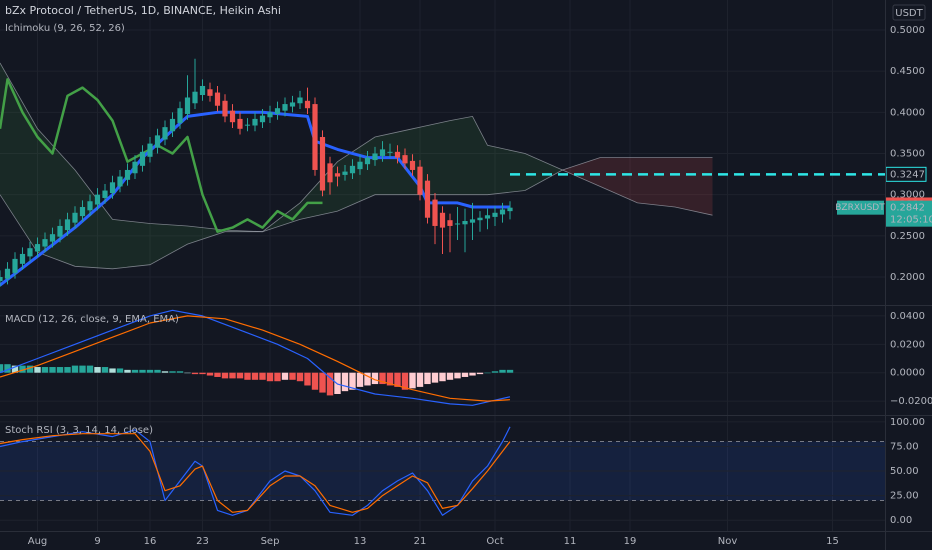  Describe the element at coordinates (907, 236) in the screenshot. I see `y-tick-label: 0.2500` at that location.